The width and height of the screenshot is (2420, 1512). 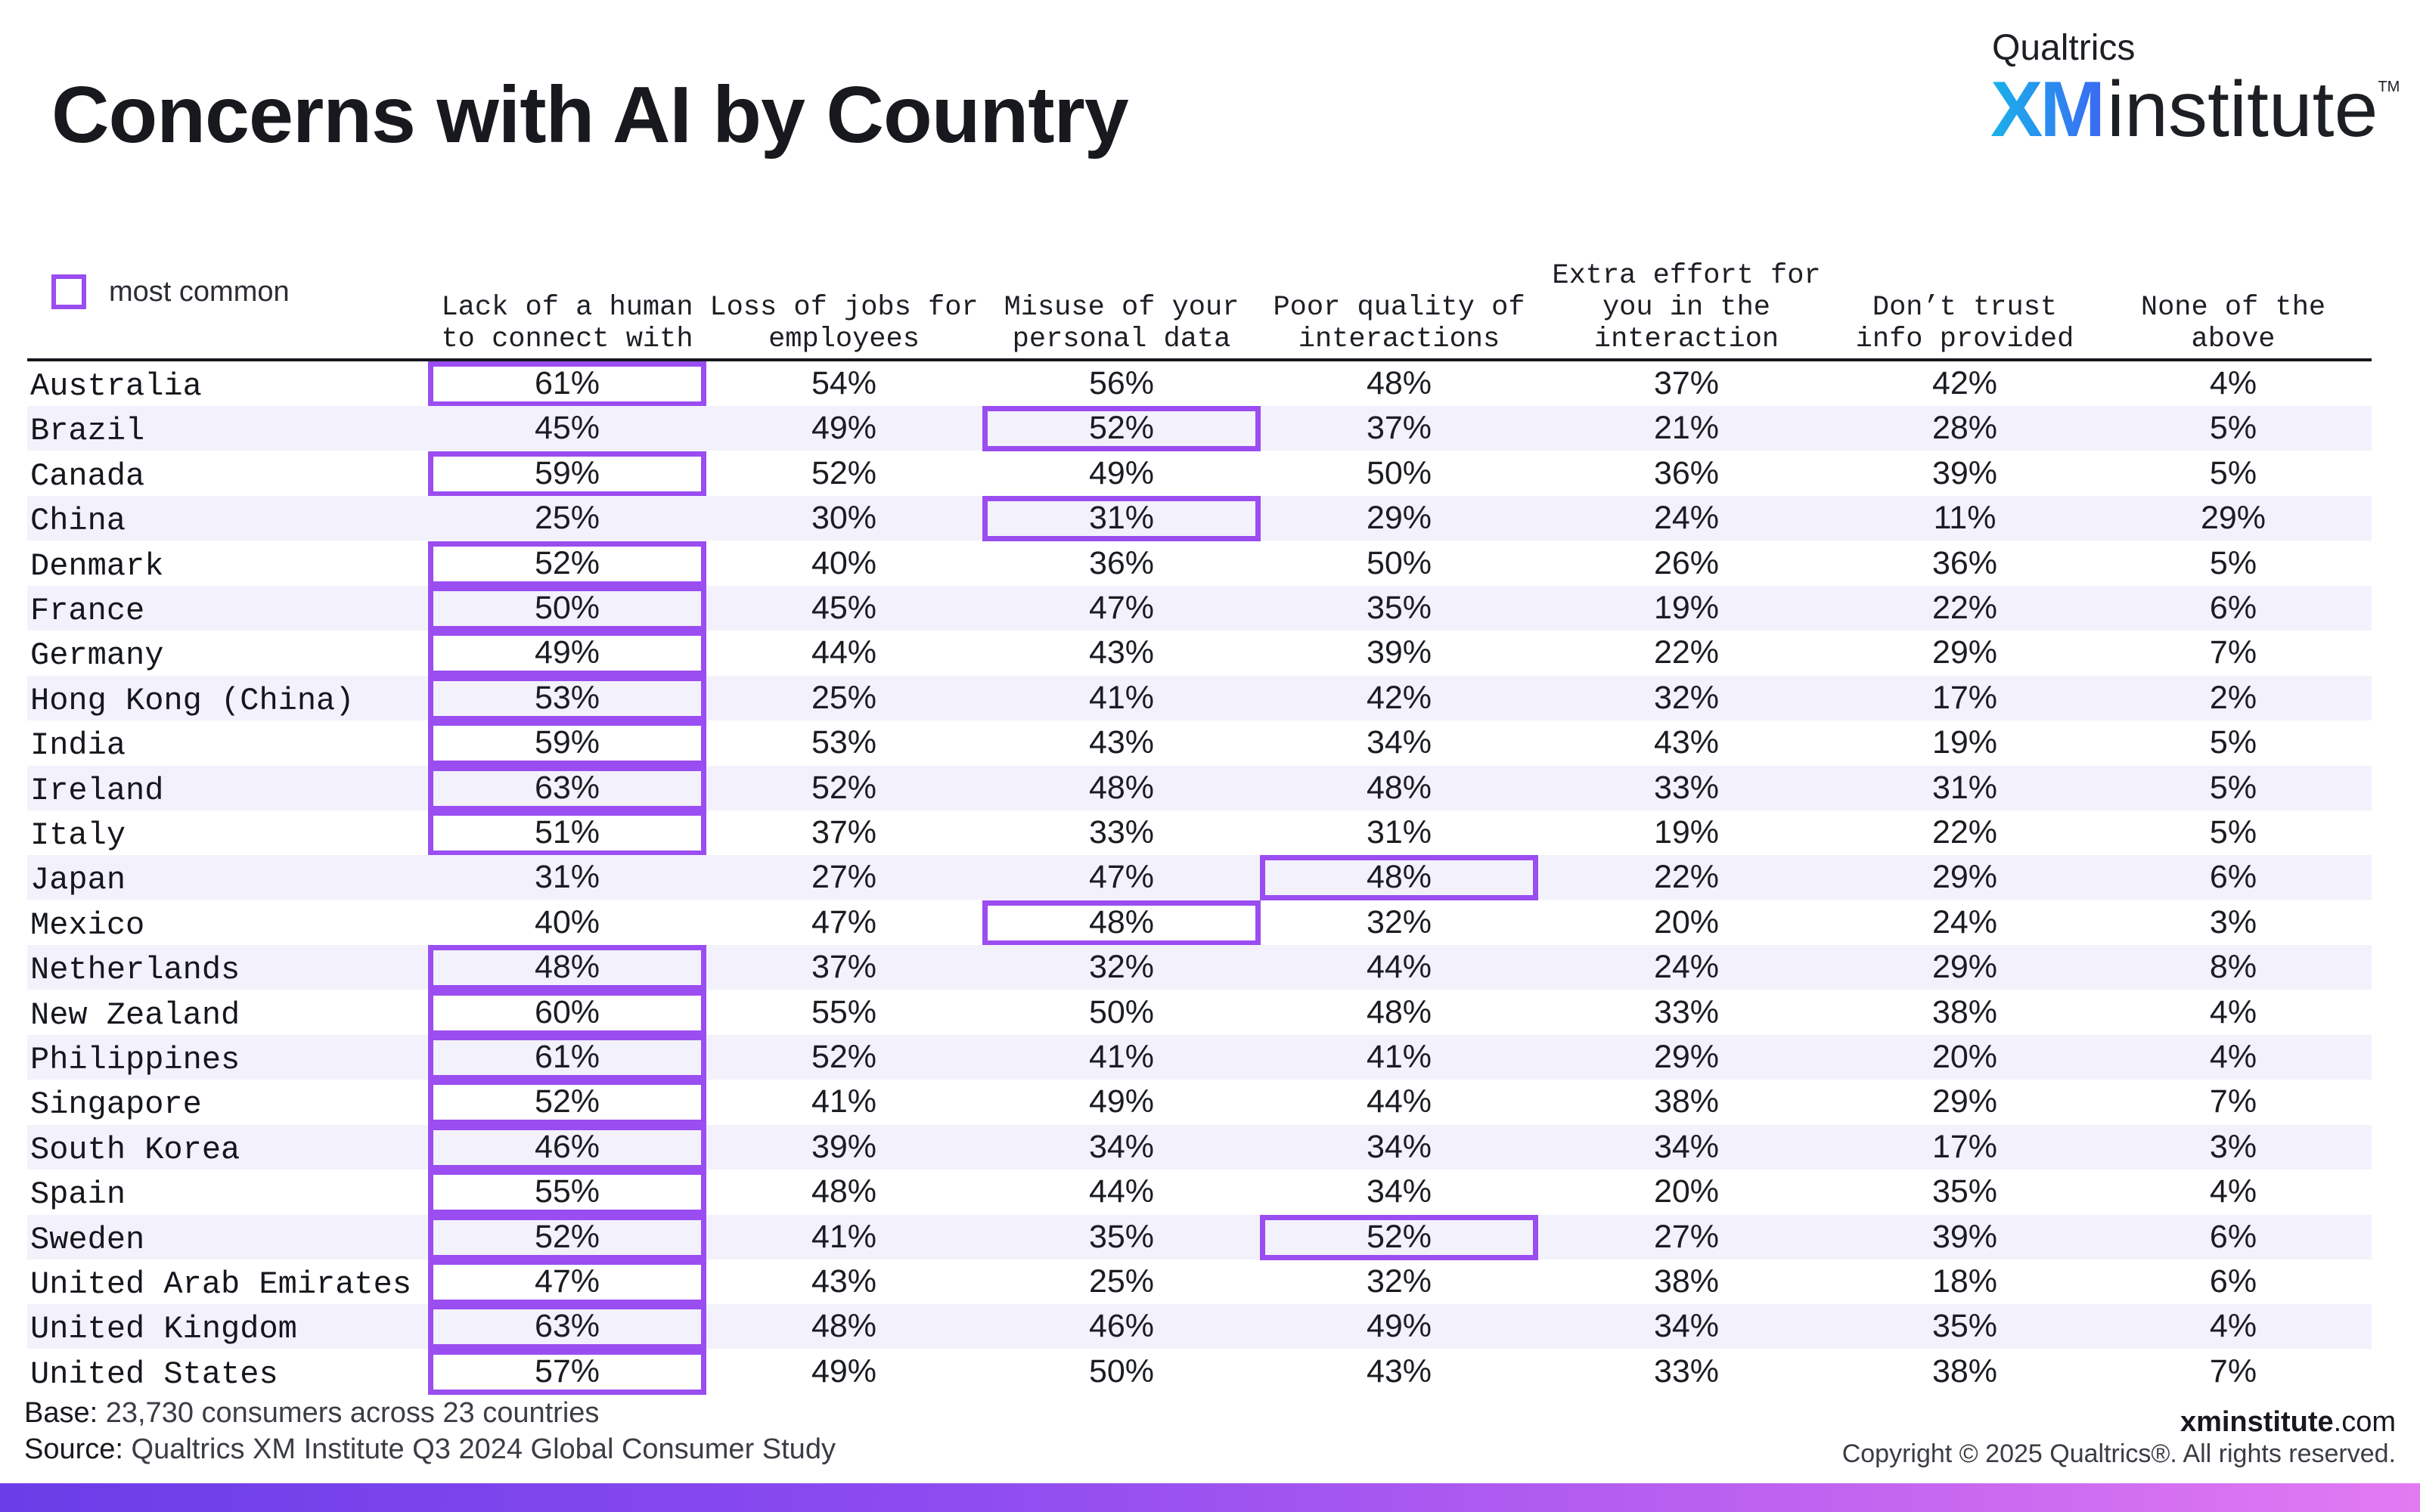 What do you see at coordinates (567, 1013) in the screenshot?
I see `table-cell-most-common: 60%` at bounding box center [567, 1013].